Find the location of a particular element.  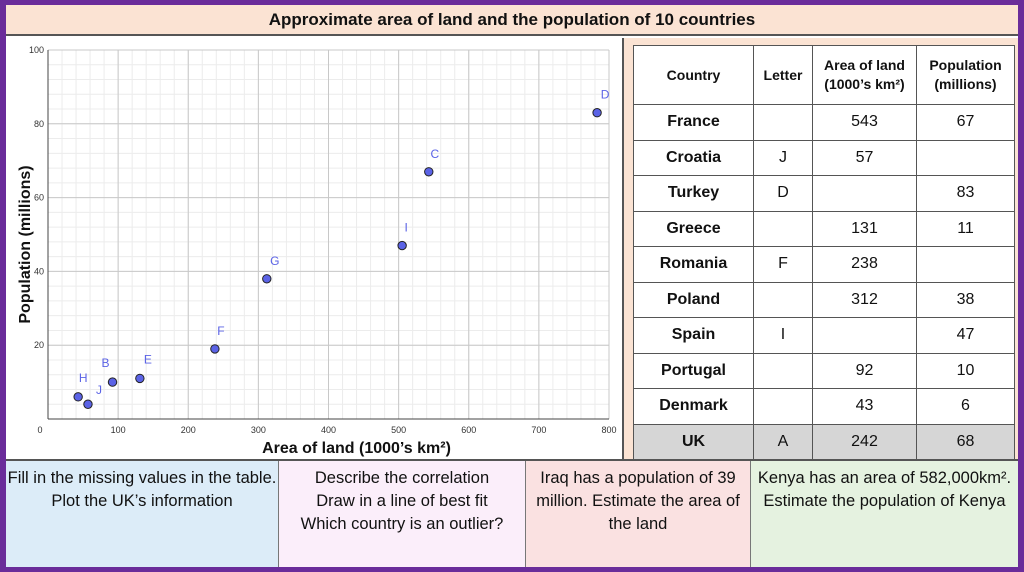

point-label: E is located at coordinates (148, 359).